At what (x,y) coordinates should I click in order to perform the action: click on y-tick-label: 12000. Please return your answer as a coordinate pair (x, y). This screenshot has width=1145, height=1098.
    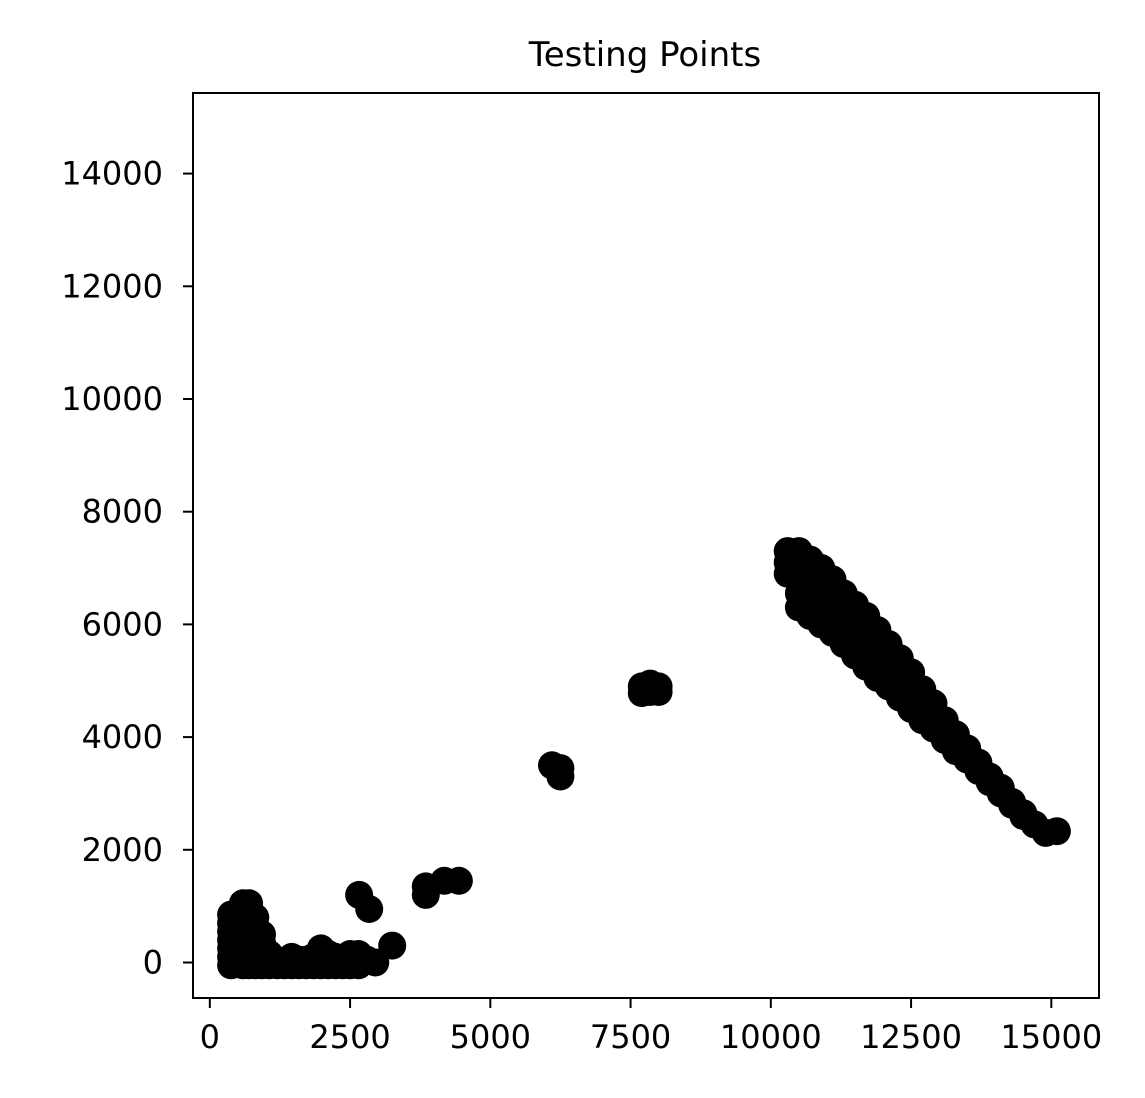
    Looking at the image, I should click on (112, 286).